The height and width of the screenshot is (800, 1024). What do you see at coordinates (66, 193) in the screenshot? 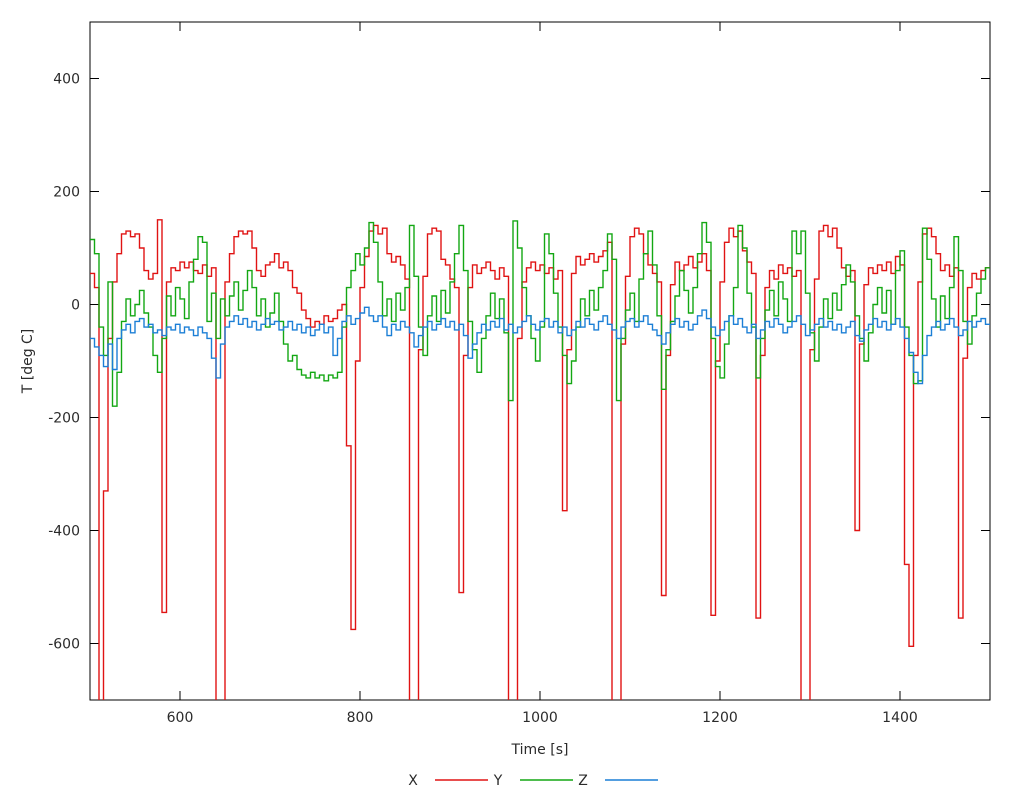
I see `y-tick-label: 200` at bounding box center [66, 193].